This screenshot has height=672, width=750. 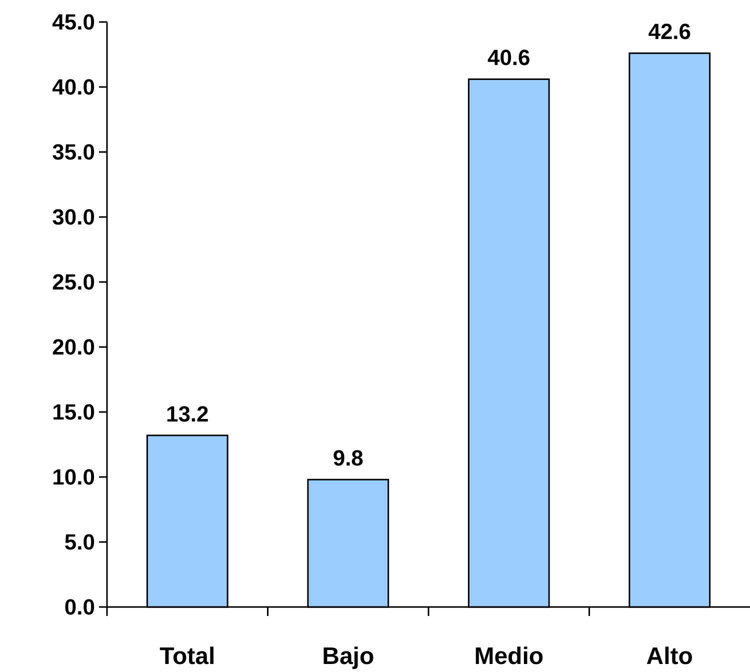 What do you see at coordinates (348, 458) in the screenshot?
I see `data-label: 9.8` at bounding box center [348, 458].